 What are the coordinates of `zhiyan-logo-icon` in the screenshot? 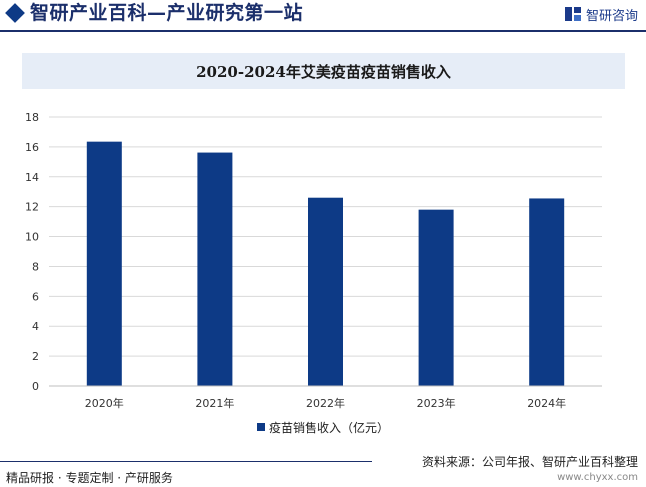 It's located at (572, 14).